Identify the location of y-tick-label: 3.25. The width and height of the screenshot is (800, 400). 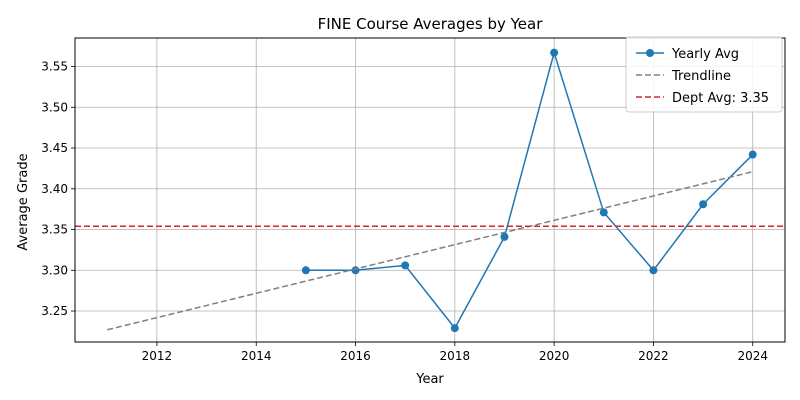
(54, 311).